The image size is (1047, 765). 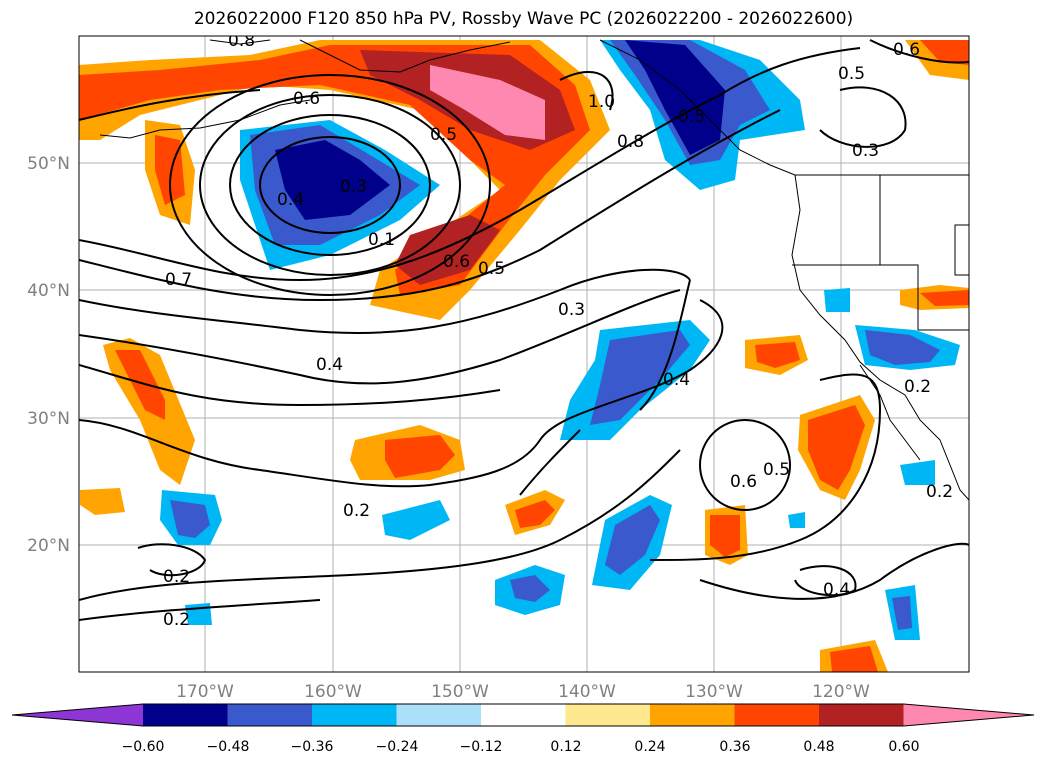 What do you see at coordinates (48, 291) in the screenshot?
I see `lat-tick-label: 40°N` at bounding box center [48, 291].